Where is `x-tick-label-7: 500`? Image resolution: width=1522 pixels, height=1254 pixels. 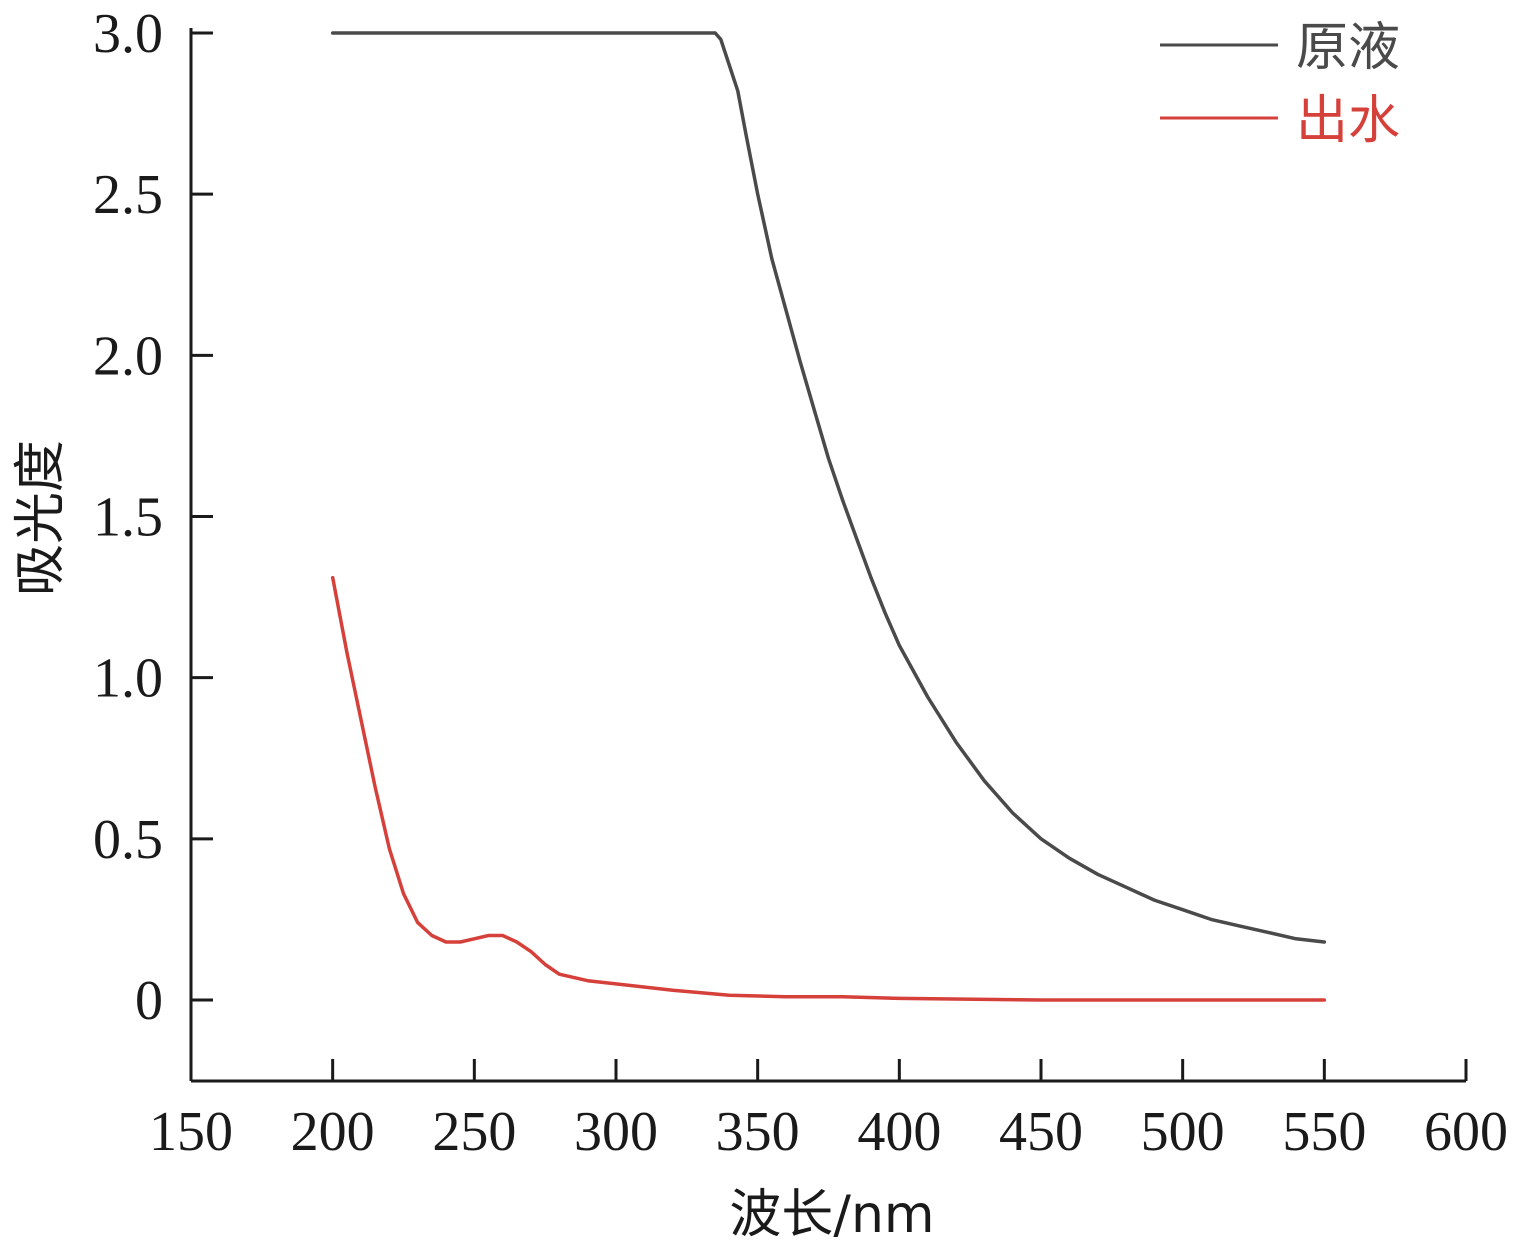
x-tick-label-7: 500 is located at coordinates (1183, 1132).